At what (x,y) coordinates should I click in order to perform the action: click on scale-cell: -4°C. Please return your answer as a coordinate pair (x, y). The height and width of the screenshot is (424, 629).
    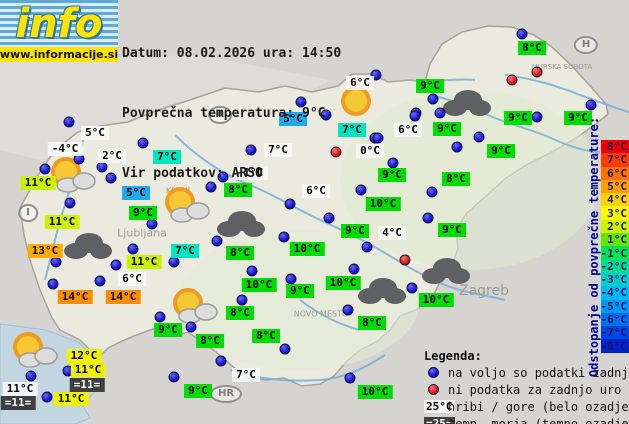
    Looking at the image, I should click on (614, 293).